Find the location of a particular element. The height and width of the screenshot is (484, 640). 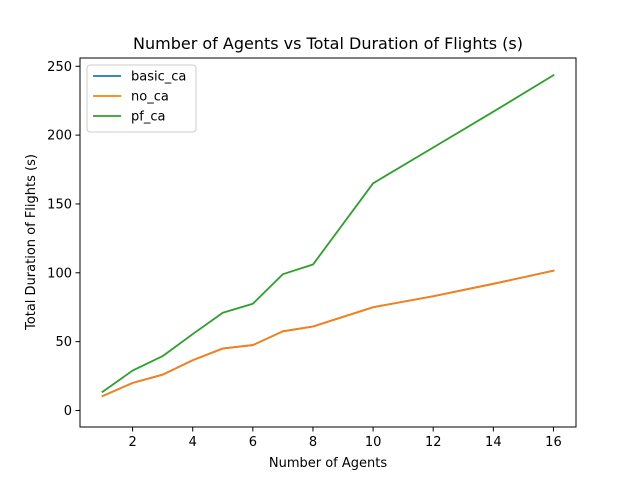

y-tick-label: 100 is located at coordinates (59, 273).